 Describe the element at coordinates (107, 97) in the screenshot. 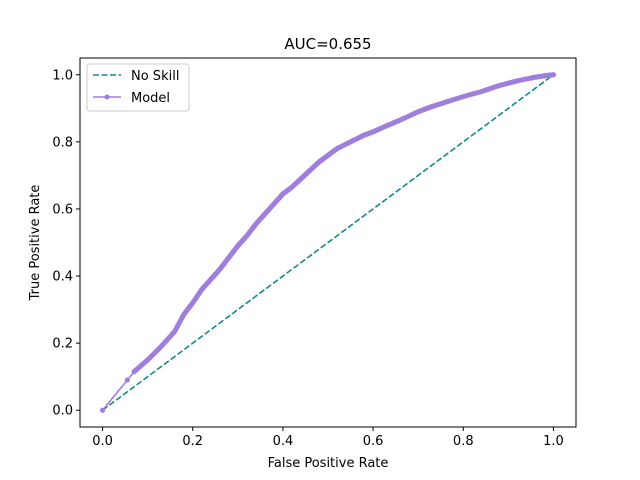

I see `legend-model-marker` at that location.